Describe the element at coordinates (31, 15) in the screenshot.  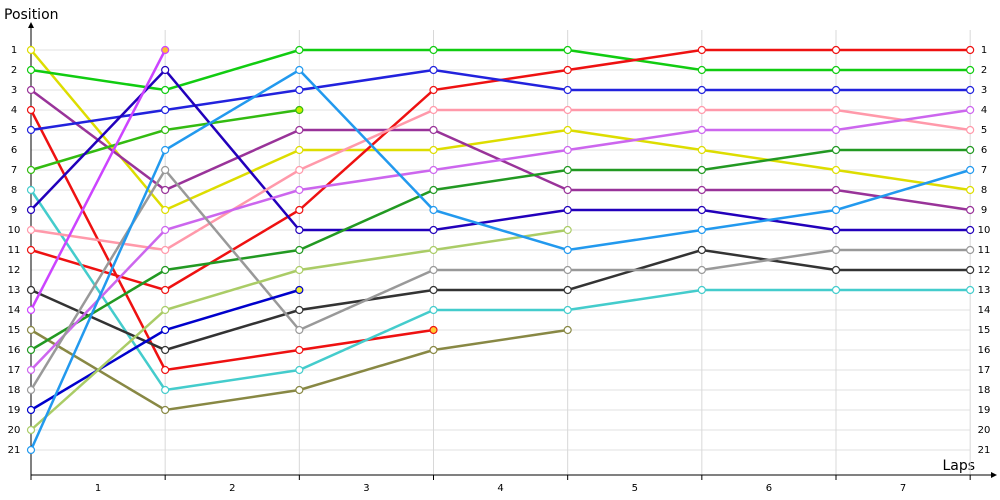
I see `y-axis-label: Position` at that location.